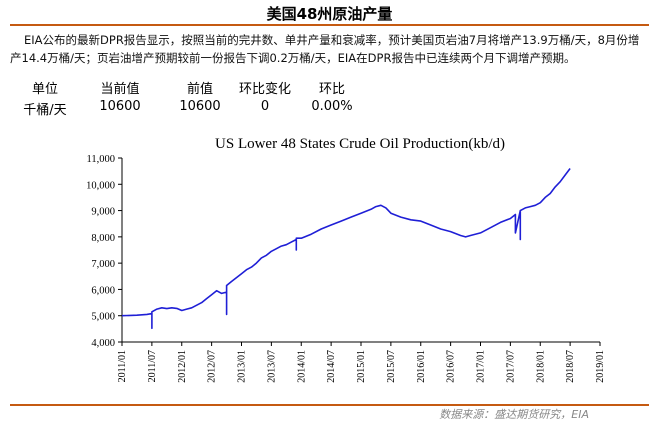  What do you see at coordinates (329, 405) in the screenshot?
I see `bottom-divider` at bounding box center [329, 405].